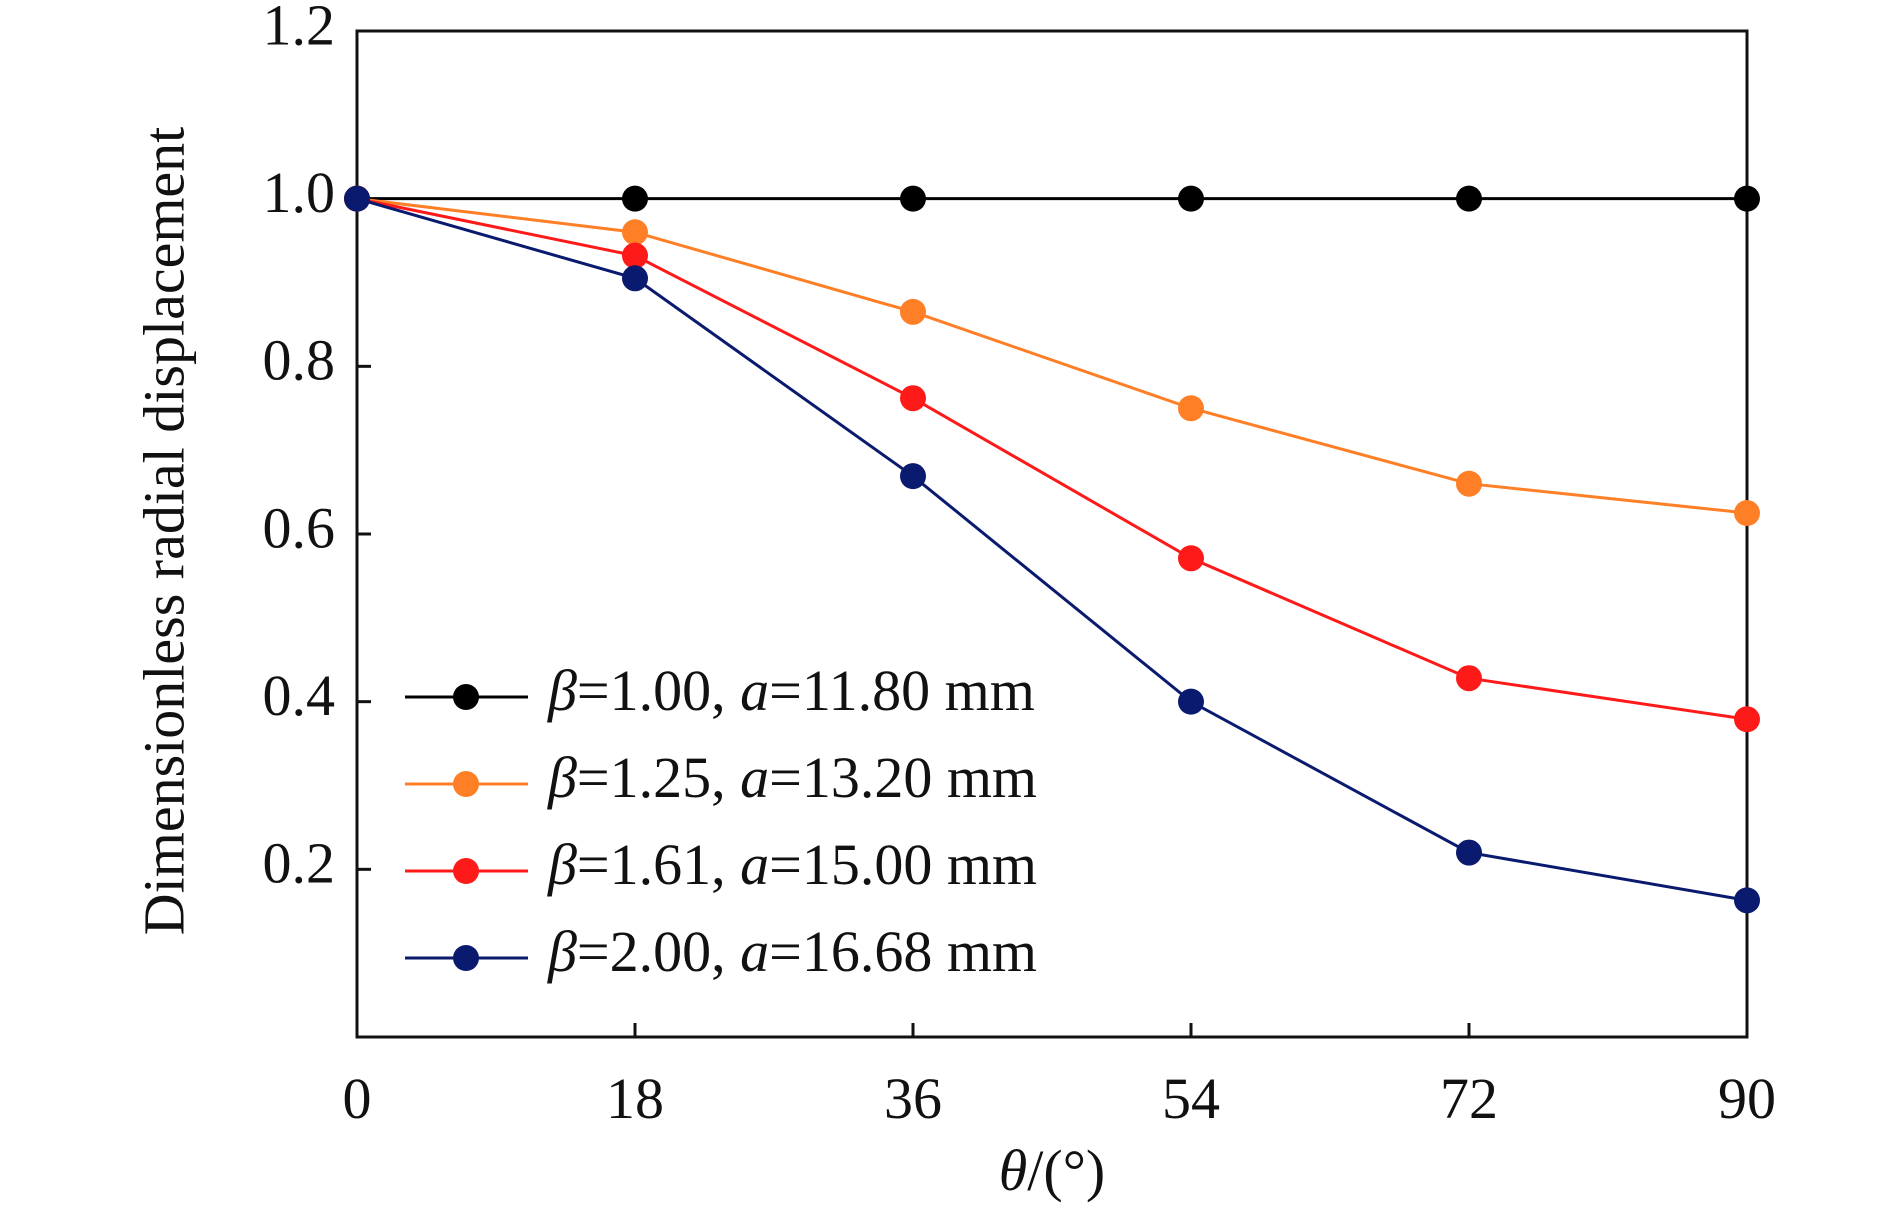  What do you see at coordinates (792, 777) in the screenshot?
I see `legend-label-2: β=1.25, a=13.20 mm` at bounding box center [792, 777].